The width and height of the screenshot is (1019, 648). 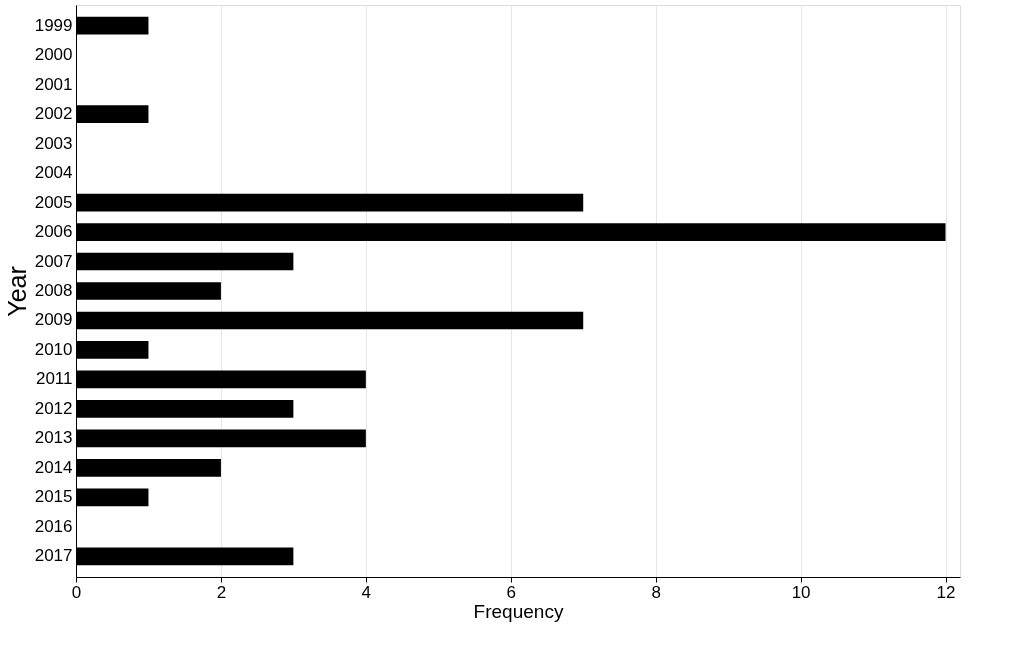 What do you see at coordinates (53, 408) in the screenshot?
I see `y-tick-label: 2012` at bounding box center [53, 408].